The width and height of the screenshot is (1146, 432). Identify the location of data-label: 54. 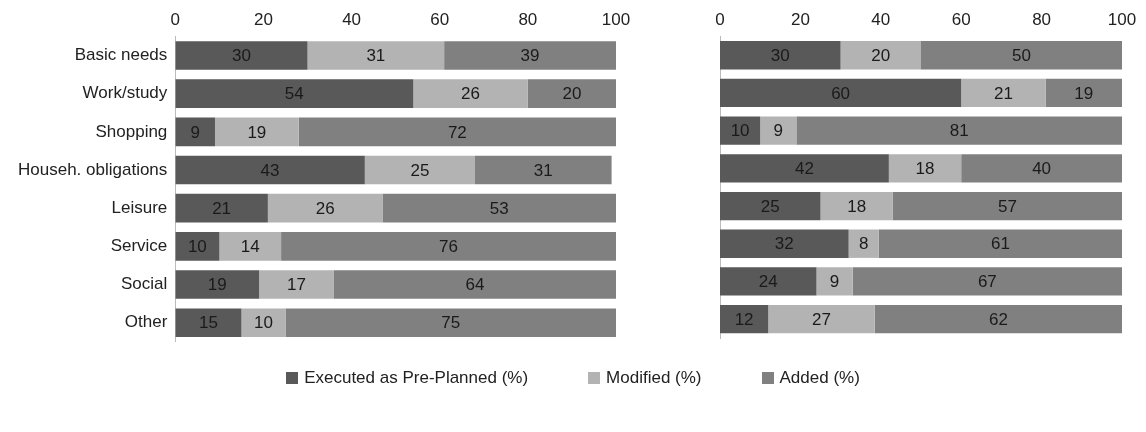
(294, 94).